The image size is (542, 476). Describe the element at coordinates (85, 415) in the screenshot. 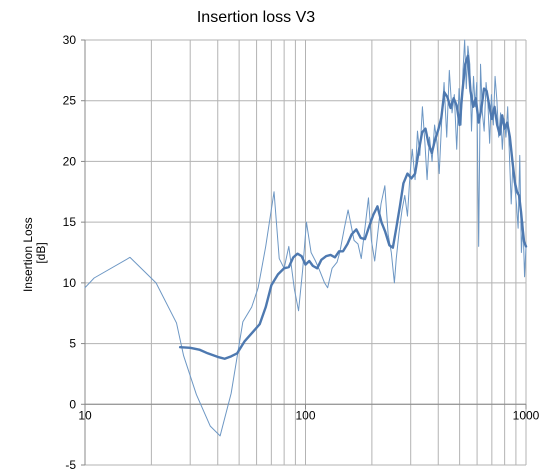

I see `x-tick-label: 10` at that location.